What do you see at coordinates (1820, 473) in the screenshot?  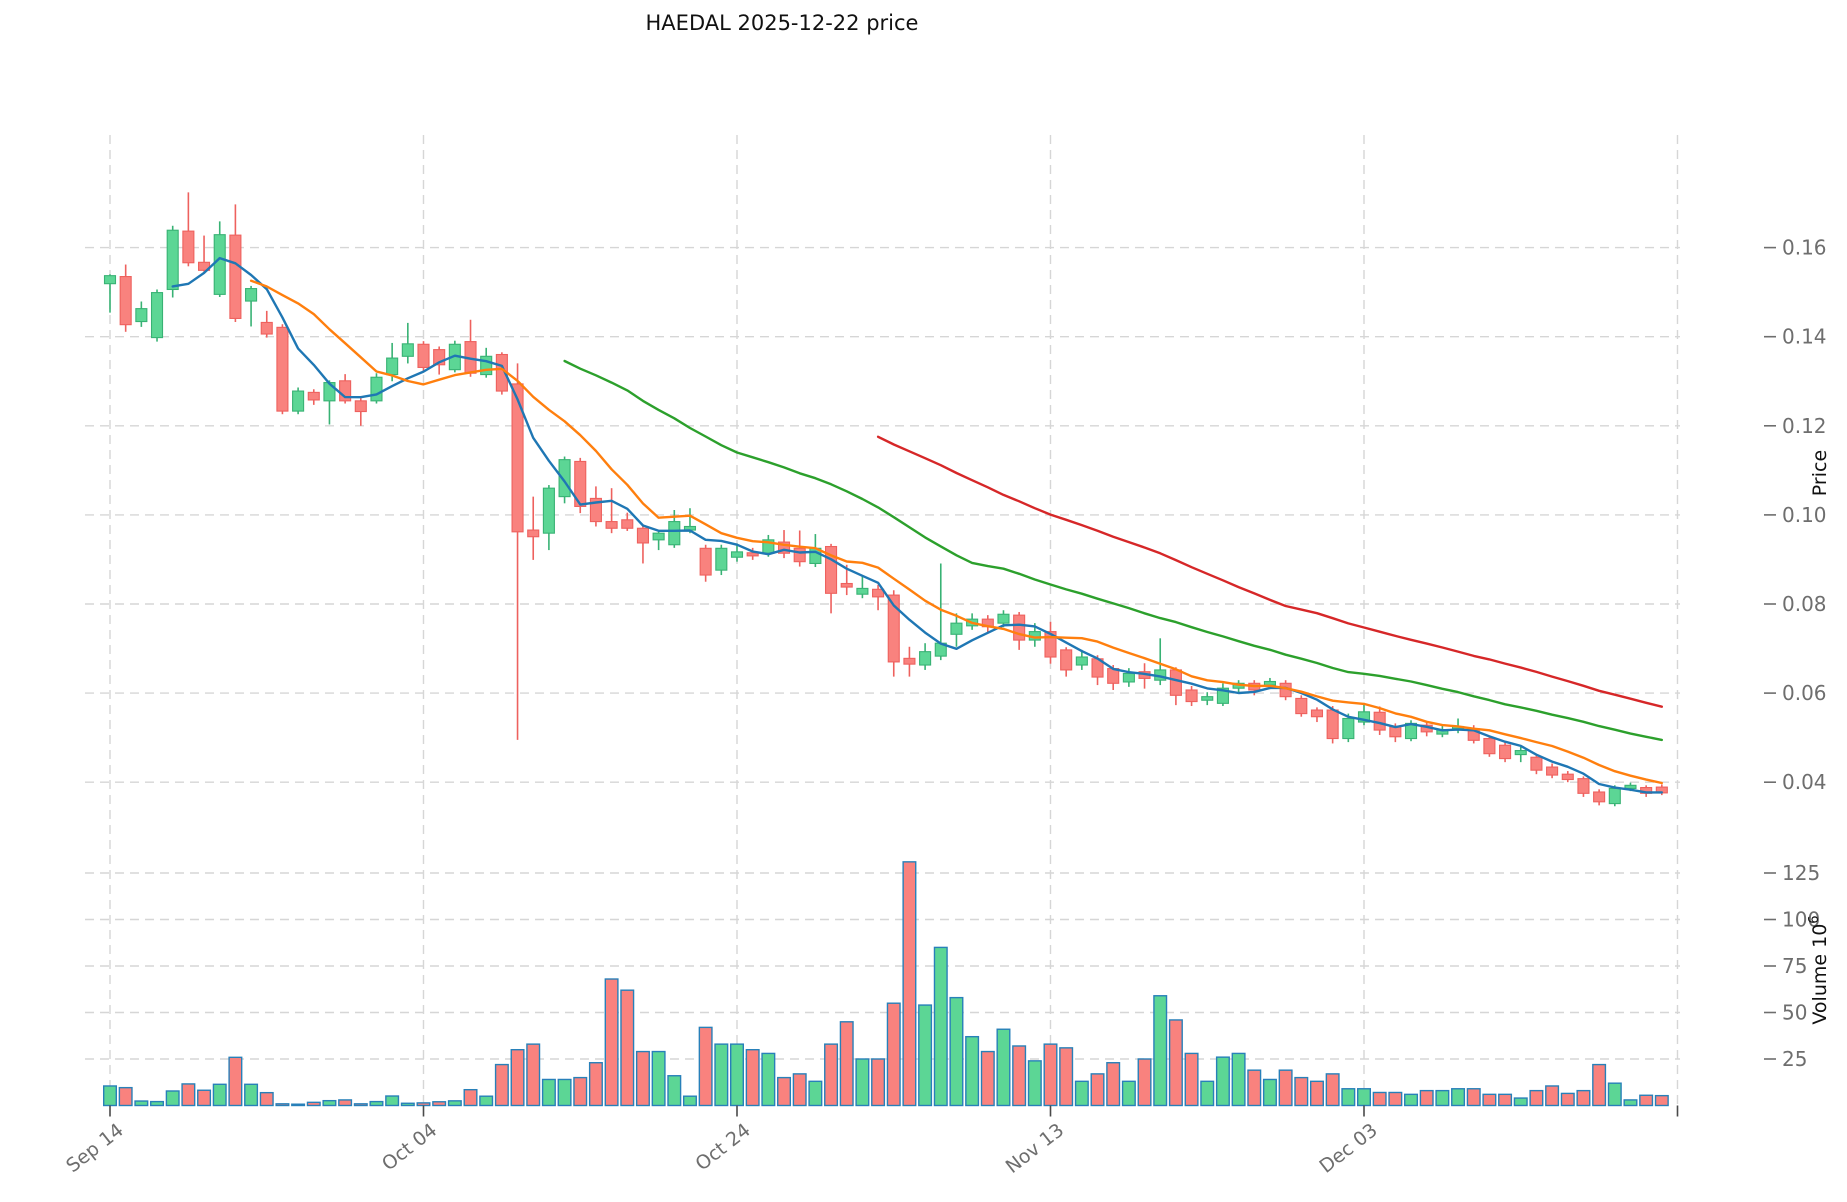 I see `price-axis-label: Price` at bounding box center [1820, 473].